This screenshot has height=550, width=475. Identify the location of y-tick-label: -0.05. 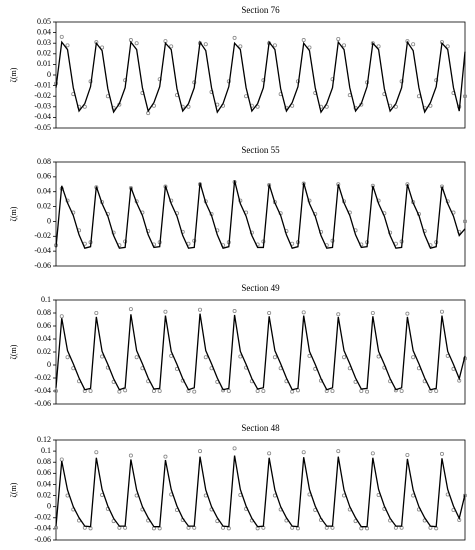
(42, 127).